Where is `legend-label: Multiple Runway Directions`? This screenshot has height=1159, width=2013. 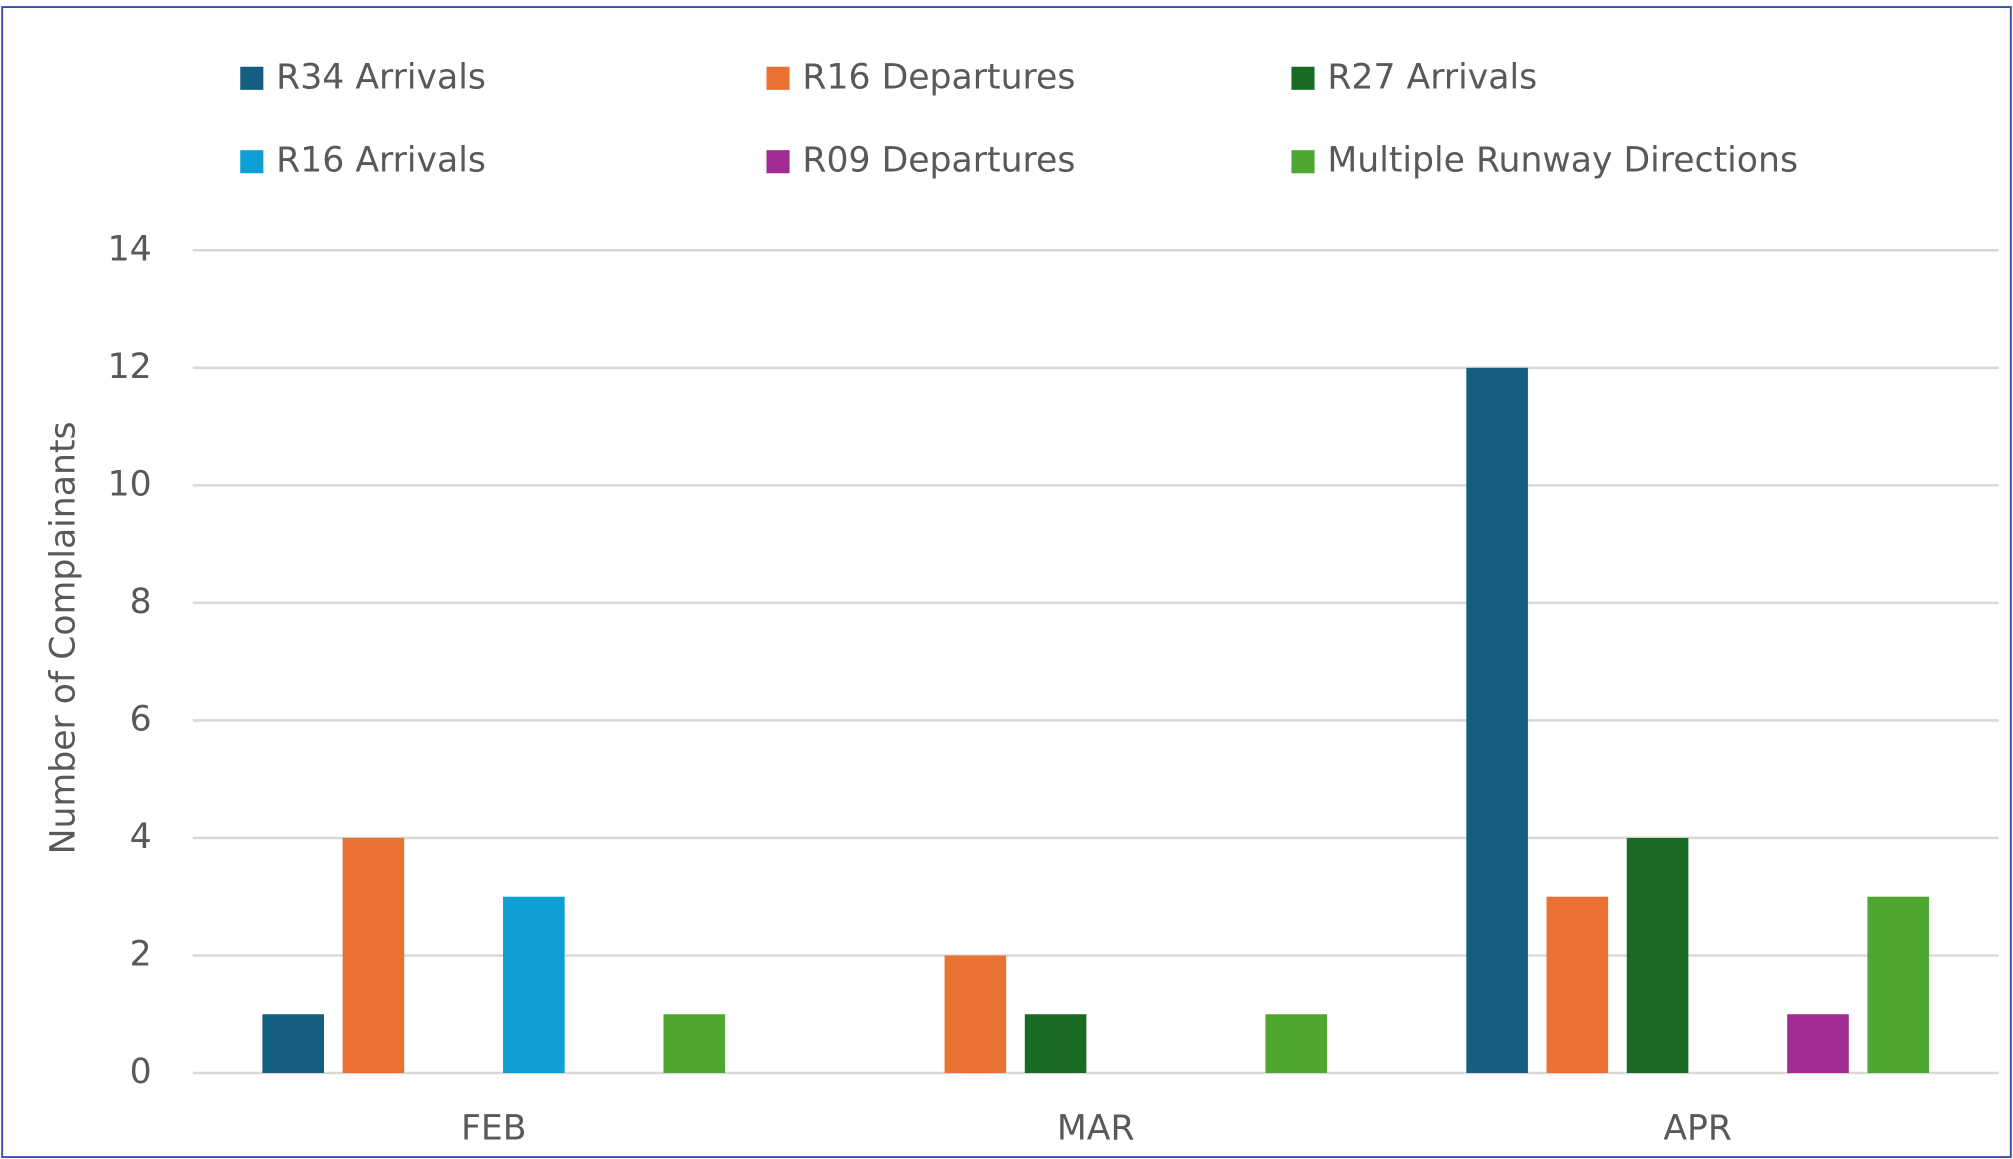 legend-label: Multiple Runway Directions is located at coordinates (1562, 161).